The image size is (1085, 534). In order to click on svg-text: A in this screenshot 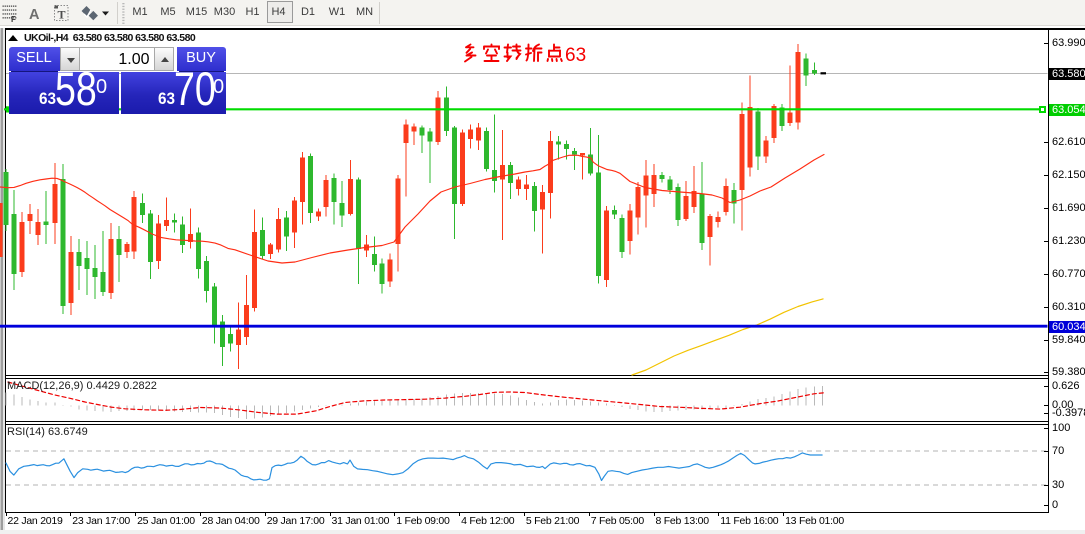, I will do `click(34, 15)`.